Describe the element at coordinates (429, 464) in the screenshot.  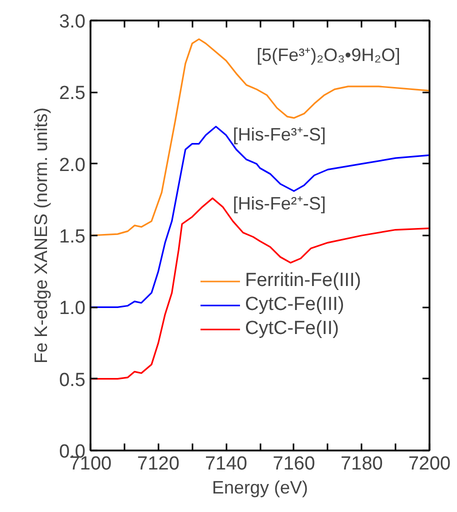
I see `x-tick-label: 7200` at that location.